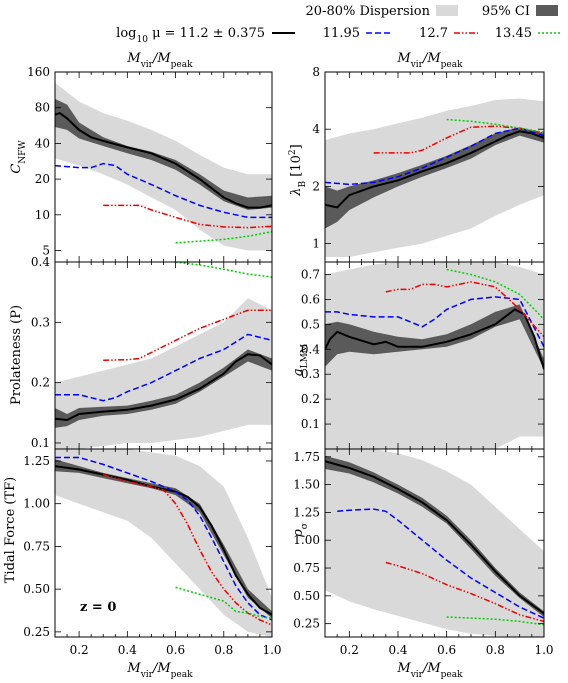  I want to click on y-tick-label: 1, so click(316, 244).